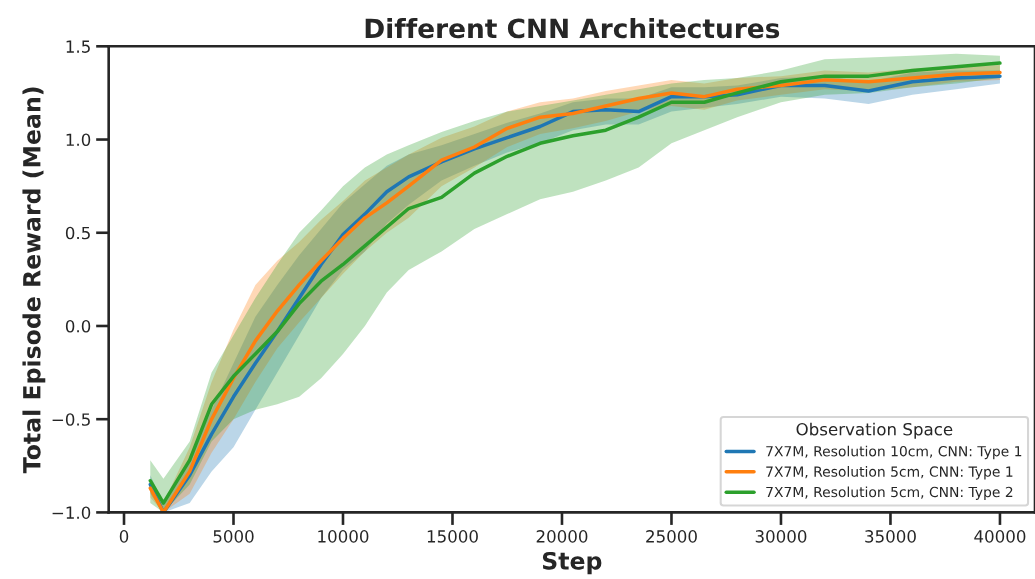  What do you see at coordinates (71, 512) in the screenshot?
I see `y-tick-label: −1.0` at bounding box center [71, 512].